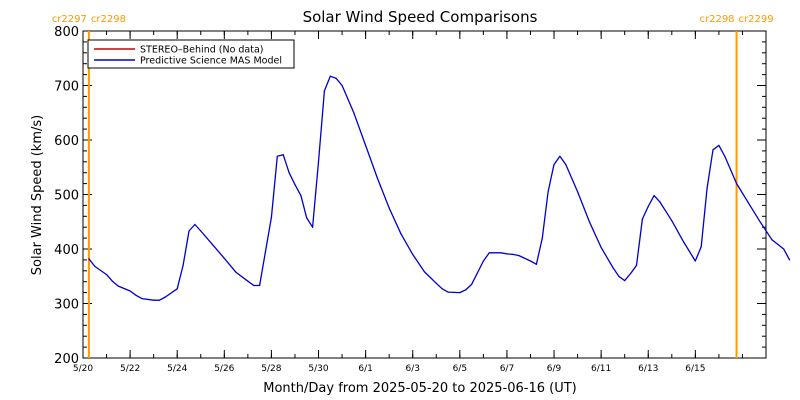 The height and width of the screenshot is (400, 800). I want to click on y-tick-label: 800, so click(66, 32).